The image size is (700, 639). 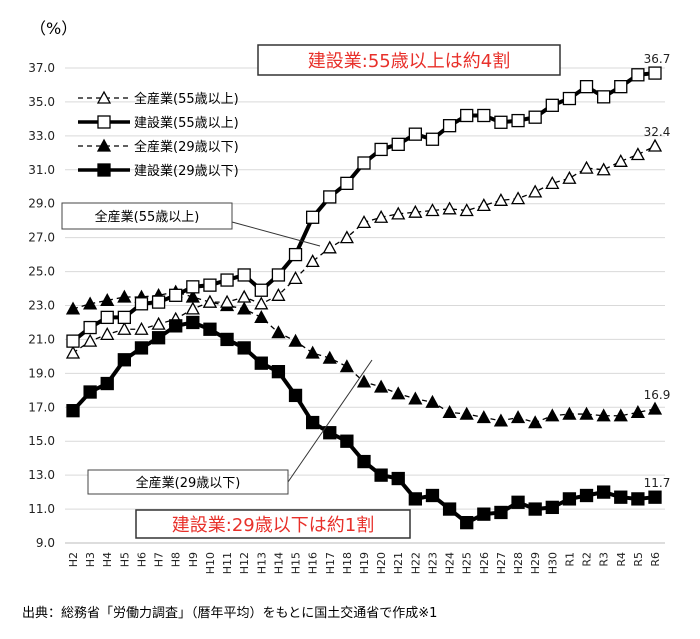 What do you see at coordinates (41, 306) in the screenshot?
I see `y-tick-label: 23.0` at bounding box center [41, 306].